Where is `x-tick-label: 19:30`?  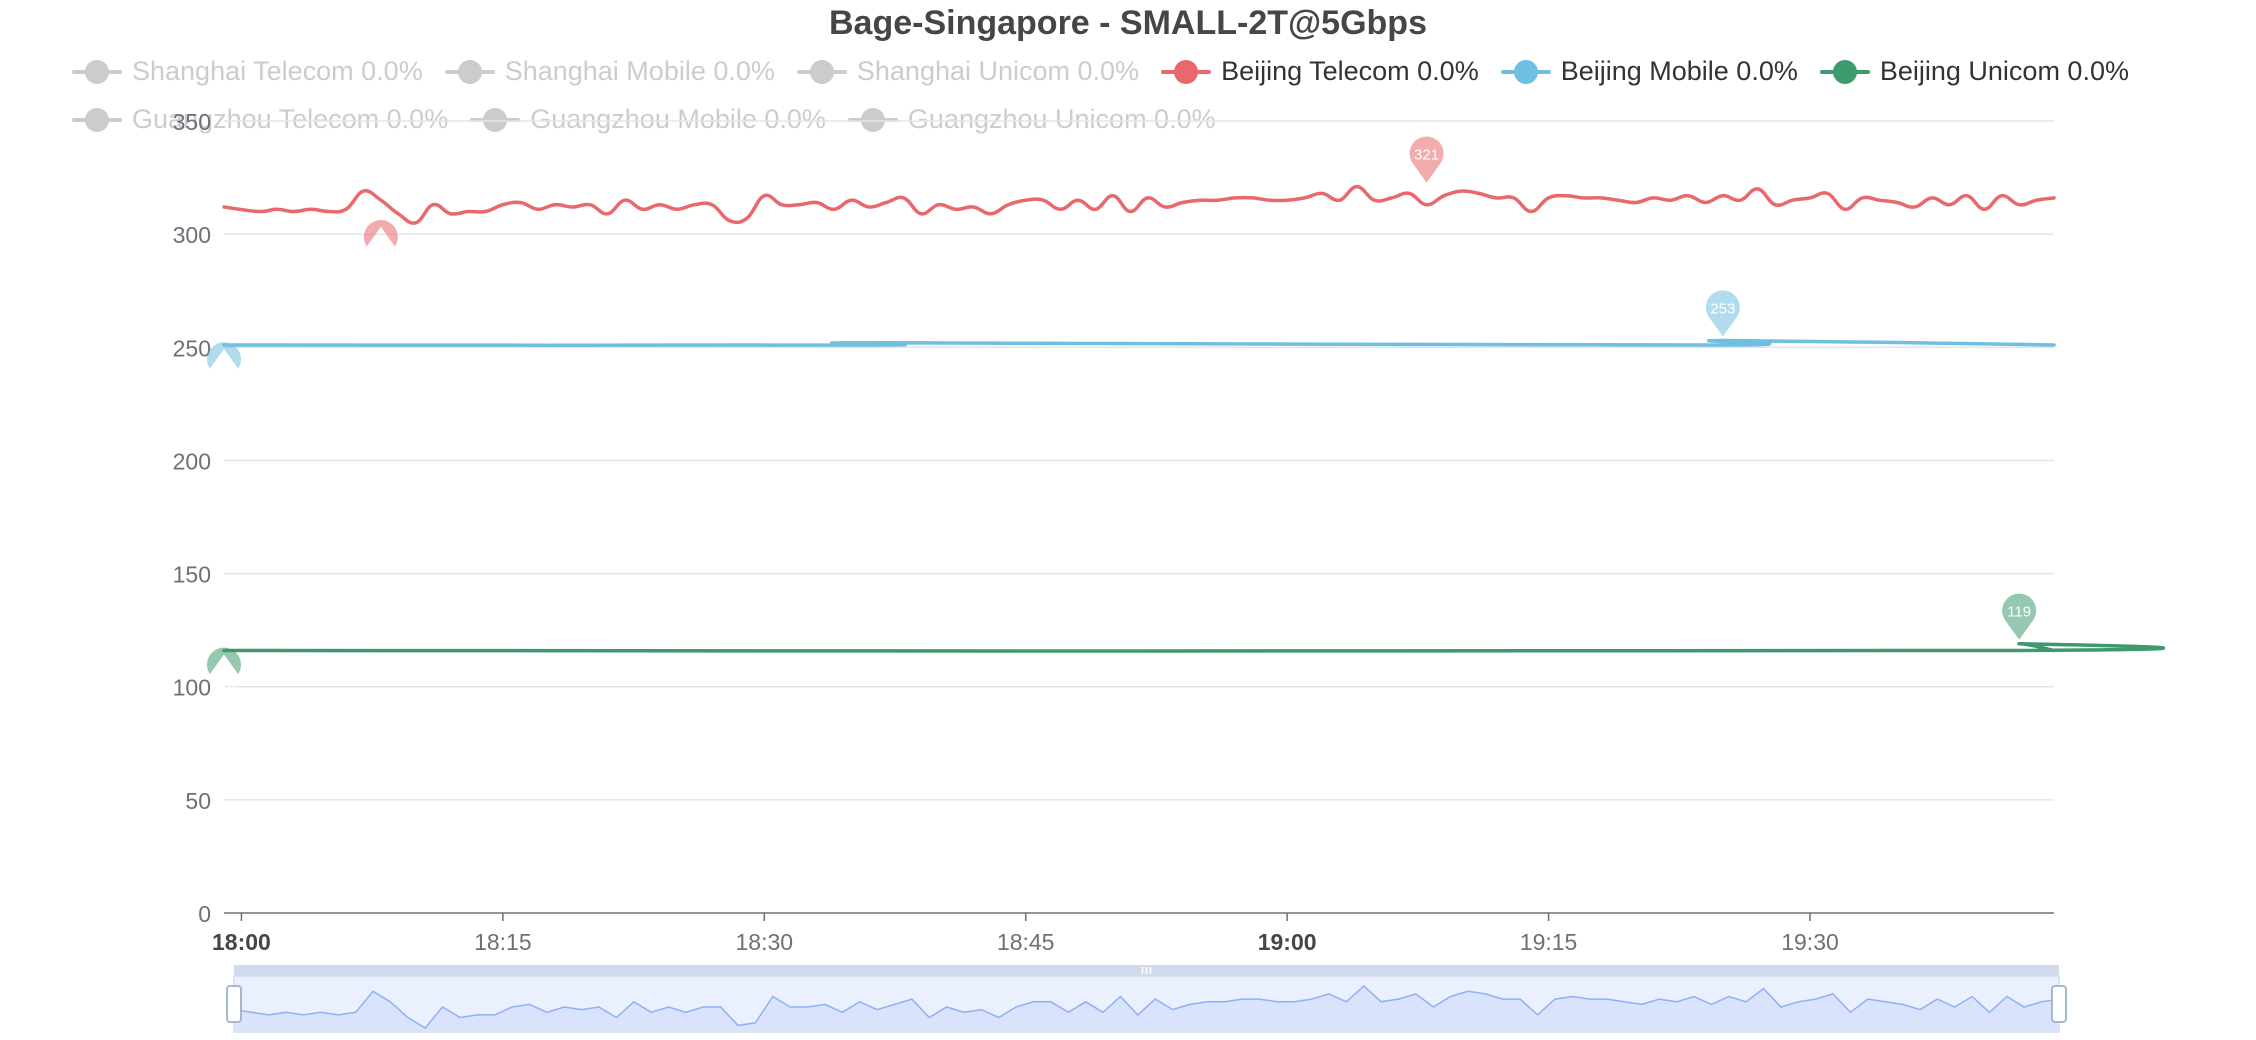
x-tick-label: 19:30 is located at coordinates (1810, 942).